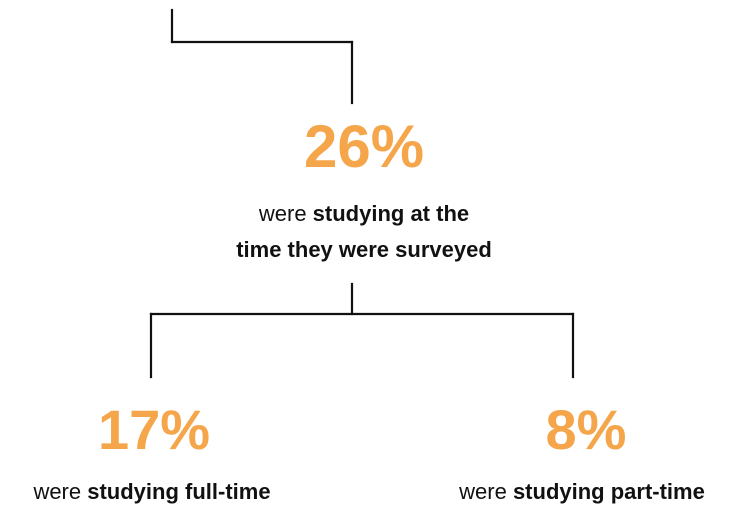 Image resolution: width=734 pixels, height=510 pixels. I want to click on right-description-bold: studying part-time, so click(608, 491).